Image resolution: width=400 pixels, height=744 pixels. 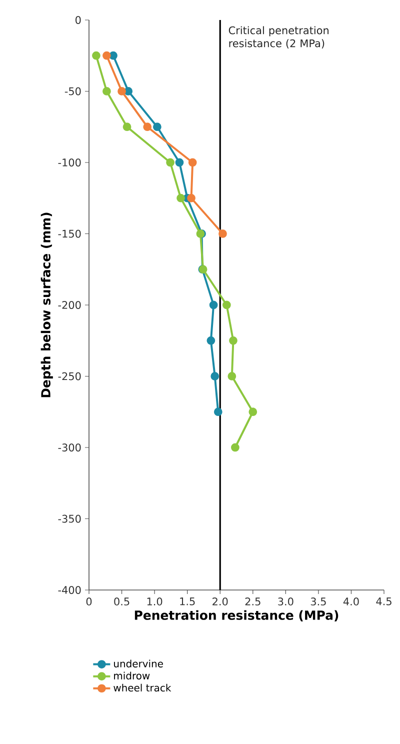 What do you see at coordinates (187, 602) in the screenshot?
I see `x-tick-label: 1.5` at bounding box center [187, 602].